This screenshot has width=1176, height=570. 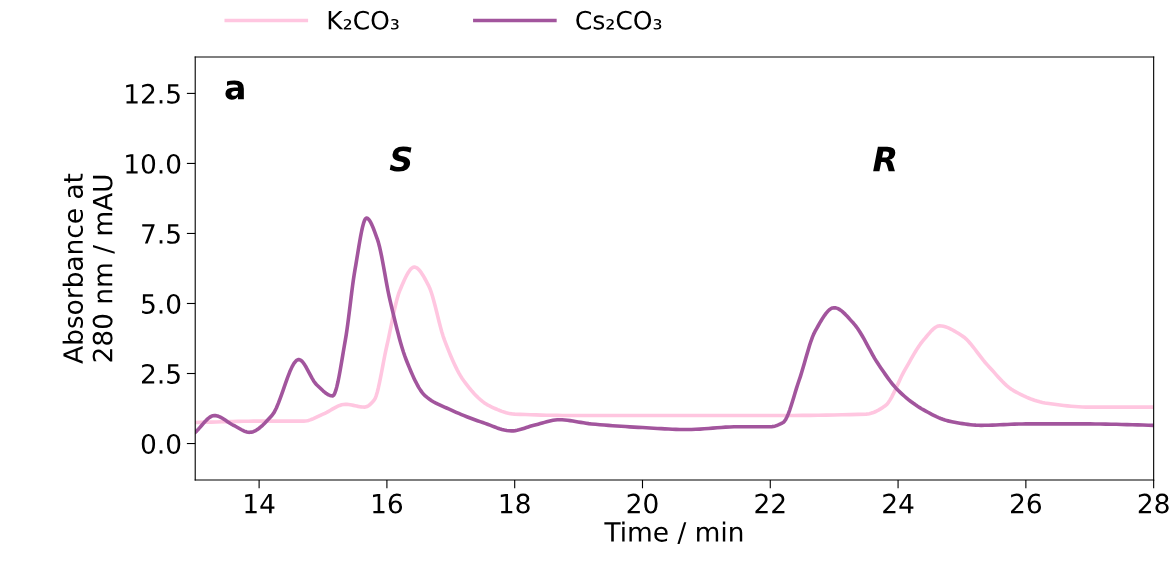 What do you see at coordinates (234, 90) in the screenshot?
I see `annotation: a` at bounding box center [234, 90].